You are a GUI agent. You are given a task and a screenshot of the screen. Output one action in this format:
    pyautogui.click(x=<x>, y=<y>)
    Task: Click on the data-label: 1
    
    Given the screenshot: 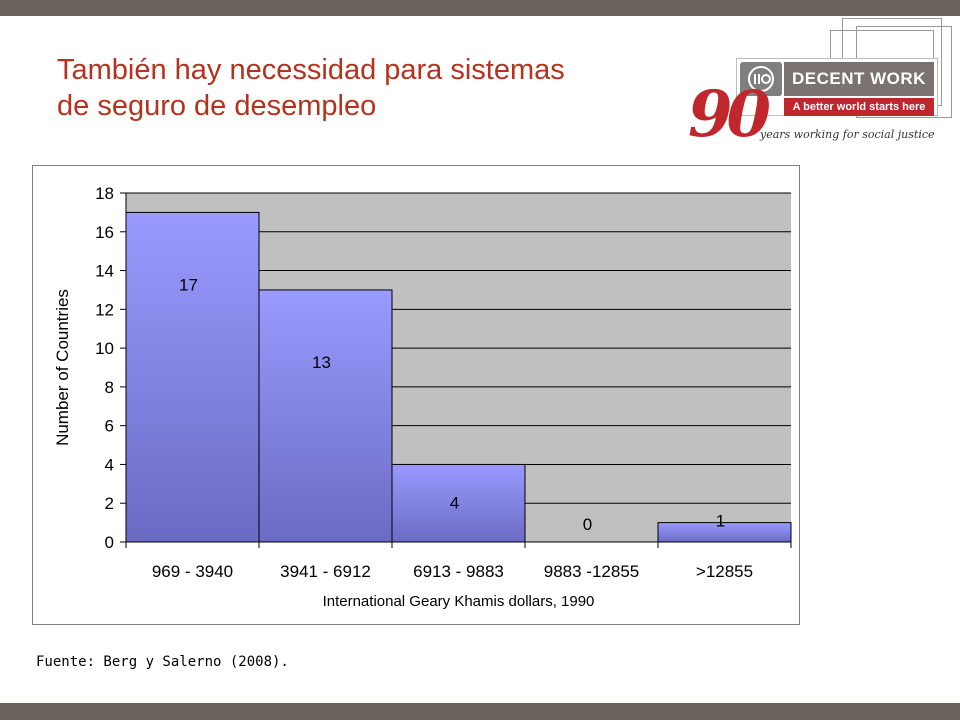 What is the action you would take?
    pyautogui.click(x=720, y=521)
    